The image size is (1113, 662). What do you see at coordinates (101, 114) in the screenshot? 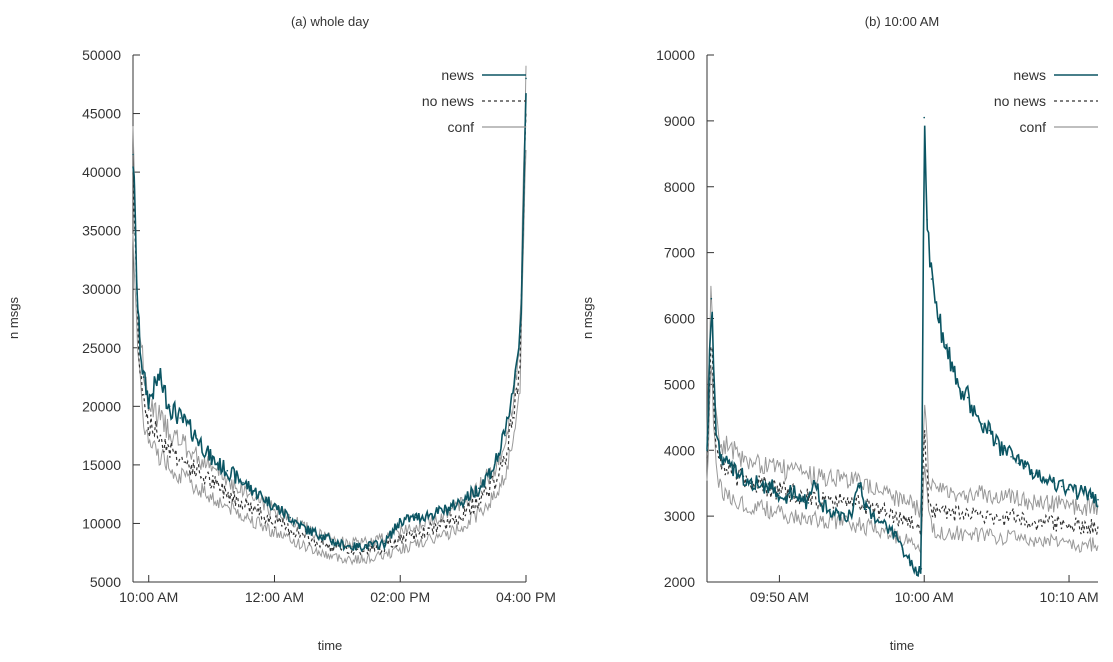
I see `y-tick-label: 45000` at bounding box center [101, 114].